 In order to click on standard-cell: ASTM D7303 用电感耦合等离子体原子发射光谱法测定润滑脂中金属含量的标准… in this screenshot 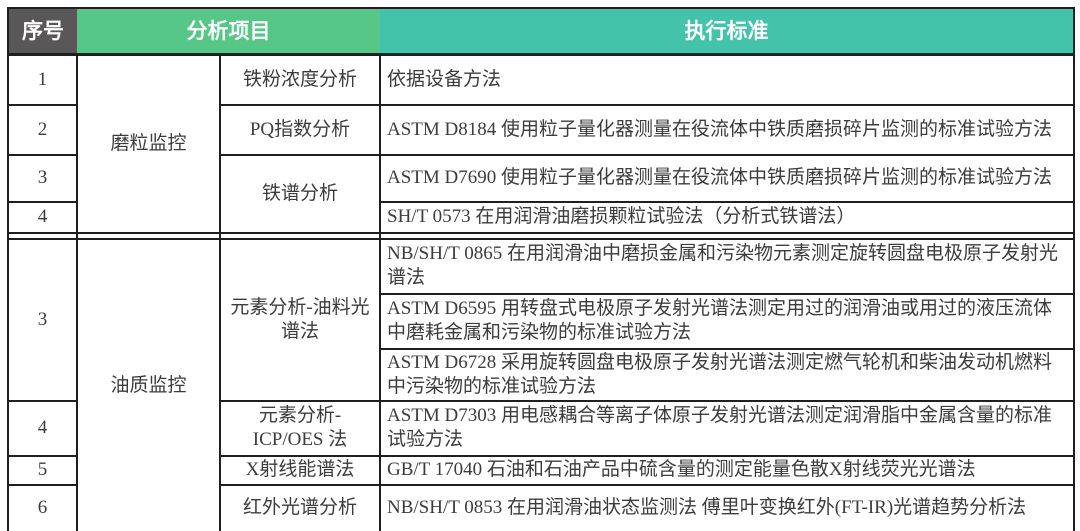, I will do `click(727, 428)`.